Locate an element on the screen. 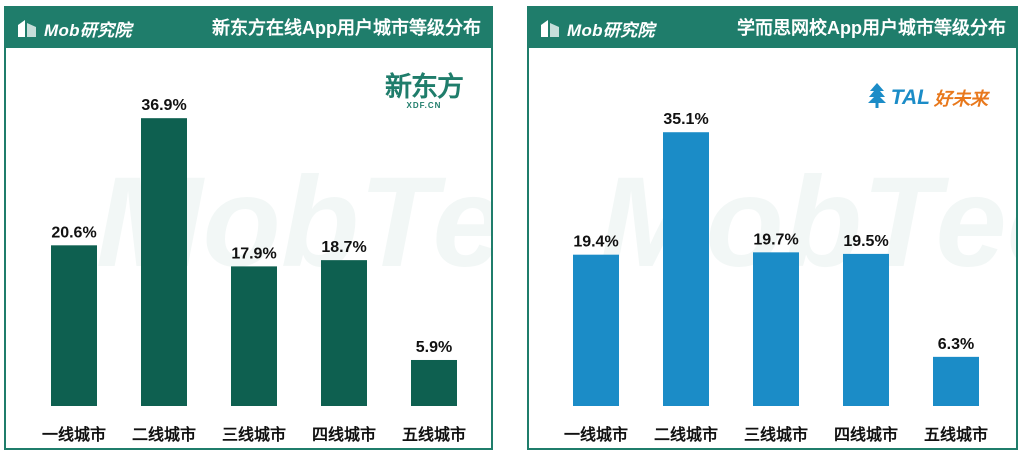 This screenshot has width=1022, height=456. chart-title: 学而思网校App用户城市等级分布 is located at coordinates (871, 28).